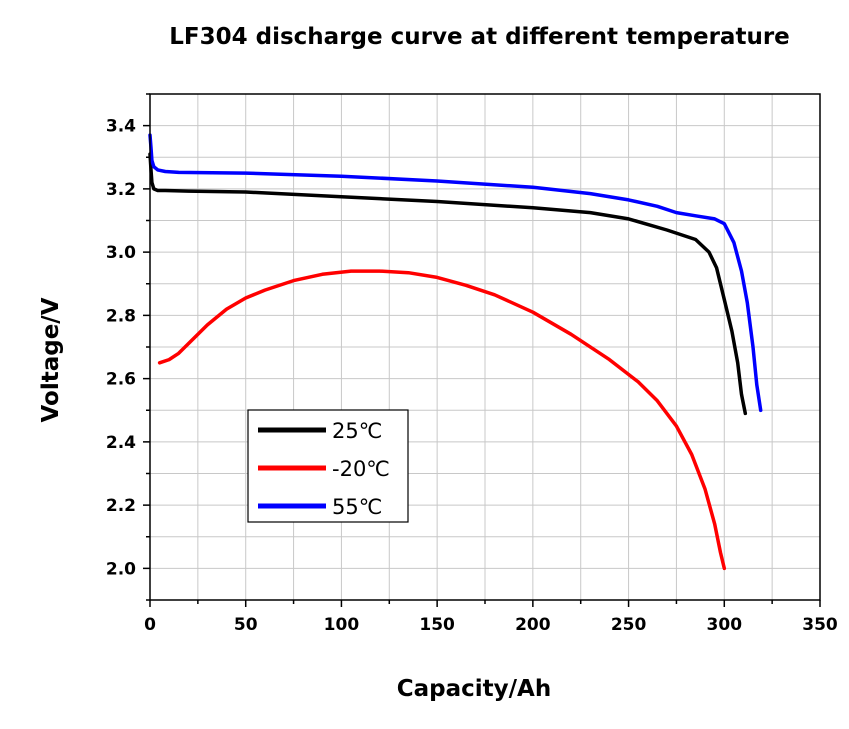  I want to click on y-tick-label: 2.0, so click(121, 569).